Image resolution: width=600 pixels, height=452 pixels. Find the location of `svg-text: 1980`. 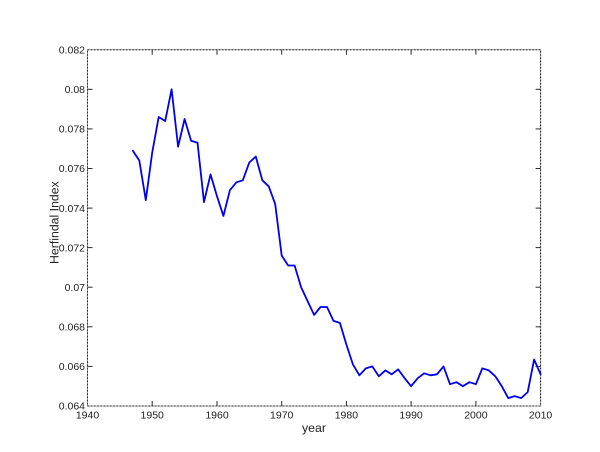

svg-text: 1980 is located at coordinates (347, 416).